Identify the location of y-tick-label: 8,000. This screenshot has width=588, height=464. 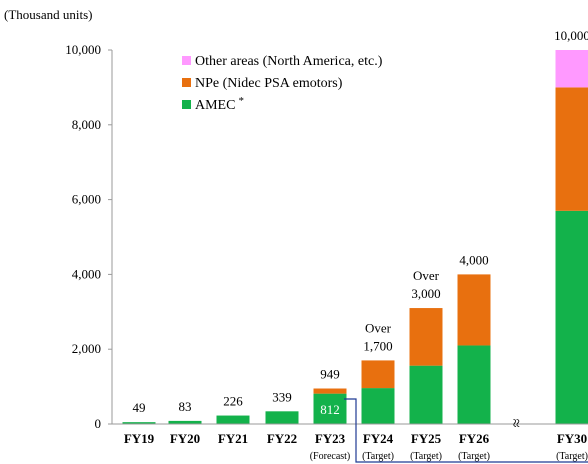
(86, 124).